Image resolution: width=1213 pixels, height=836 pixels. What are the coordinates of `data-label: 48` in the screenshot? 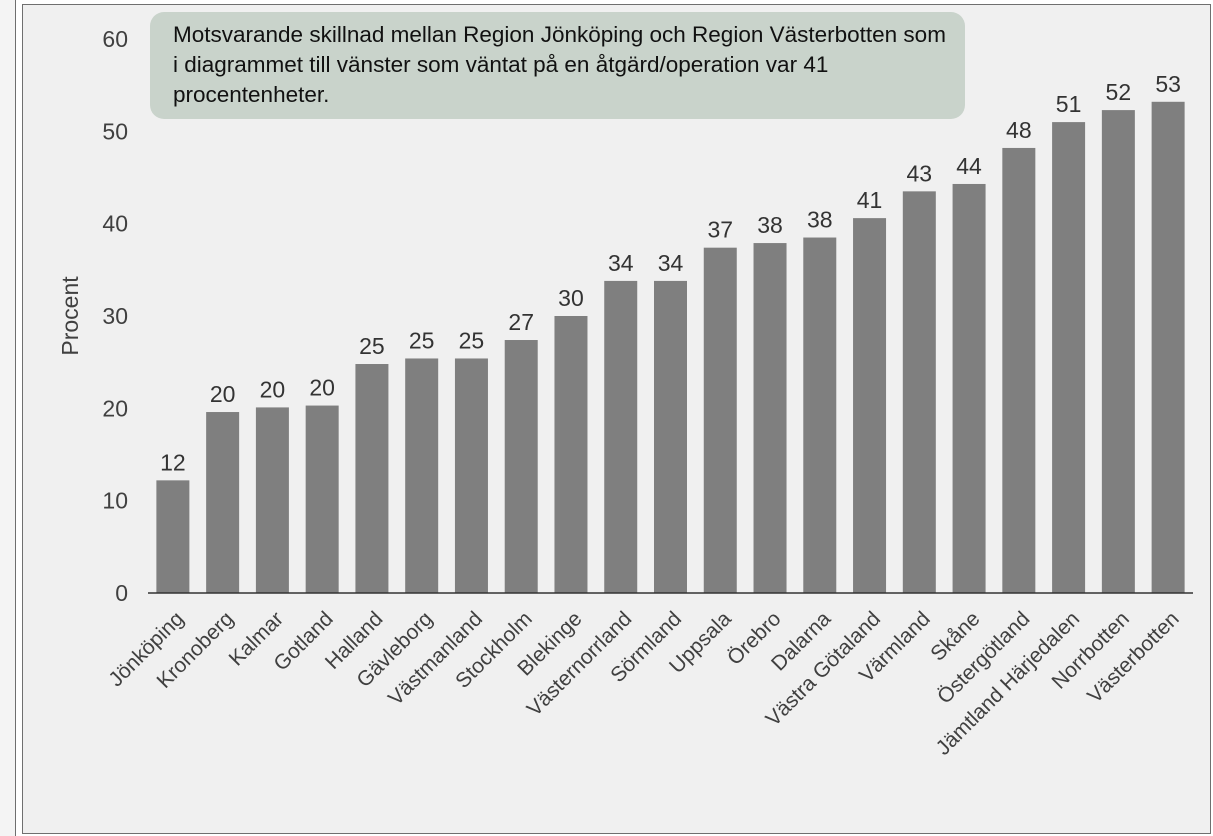 It's located at (1019, 130).